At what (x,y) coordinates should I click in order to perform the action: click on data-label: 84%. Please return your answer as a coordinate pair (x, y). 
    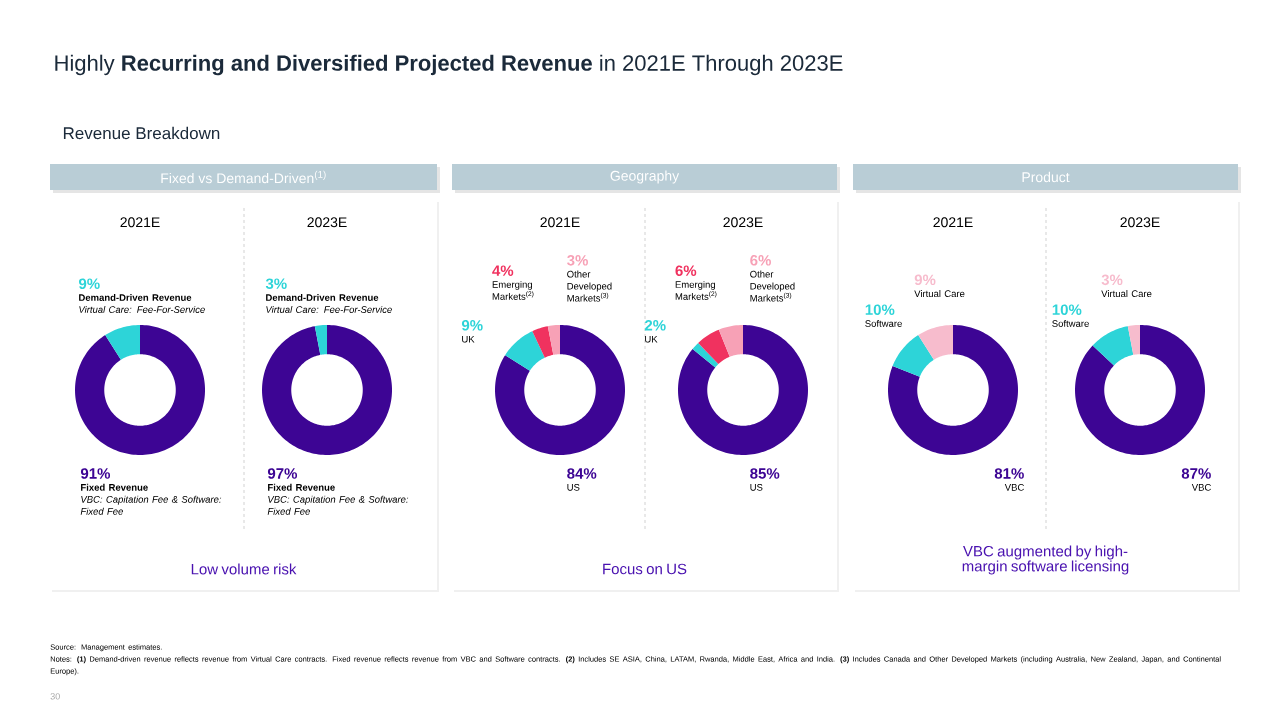
    Looking at the image, I should click on (582, 473).